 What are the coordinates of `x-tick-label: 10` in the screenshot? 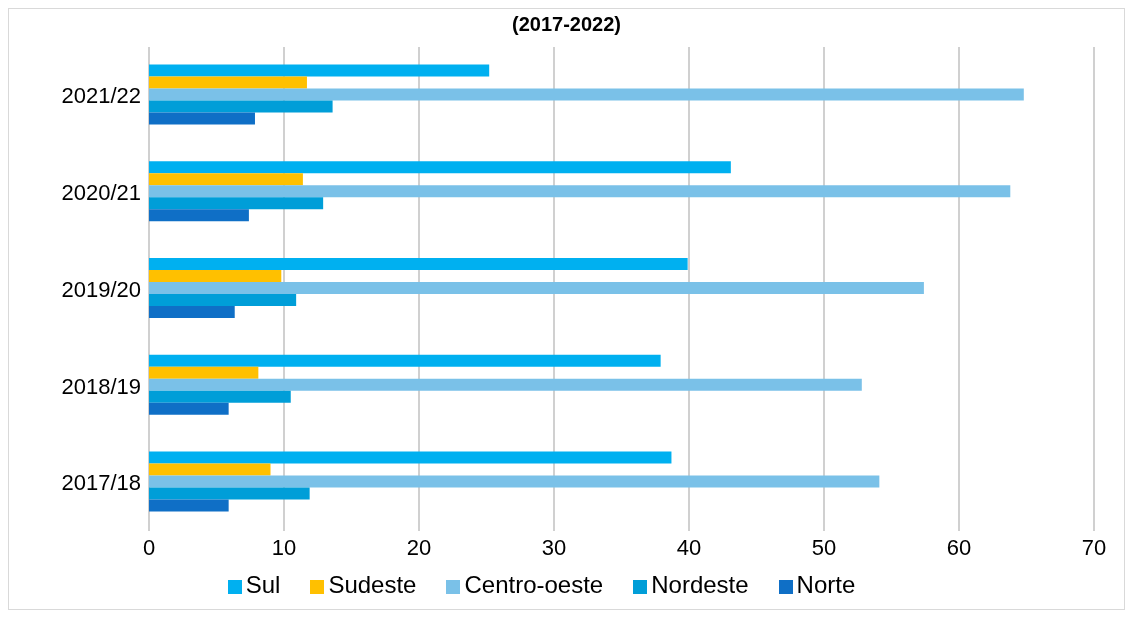 It's located at (284, 547).